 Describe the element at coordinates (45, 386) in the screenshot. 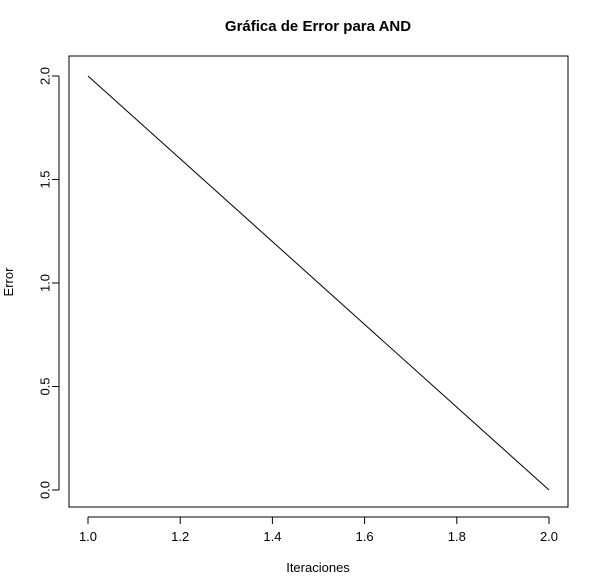

I see `y-tick-label: 0.5` at that location.